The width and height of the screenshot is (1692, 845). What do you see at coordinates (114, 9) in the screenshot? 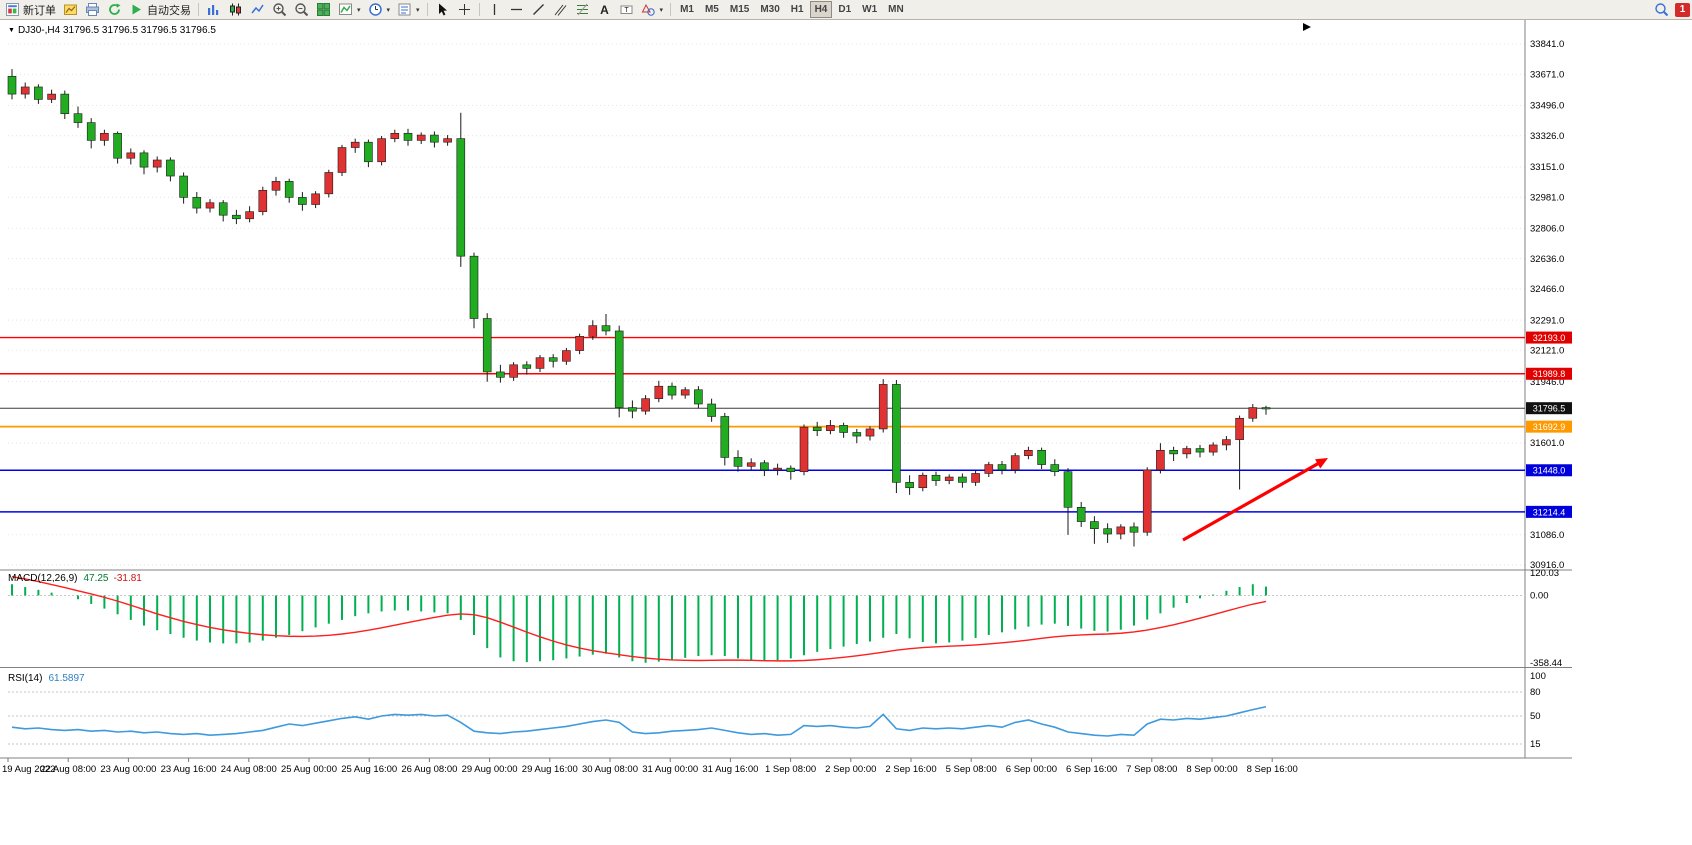
I see `refresh-button` at bounding box center [114, 9].